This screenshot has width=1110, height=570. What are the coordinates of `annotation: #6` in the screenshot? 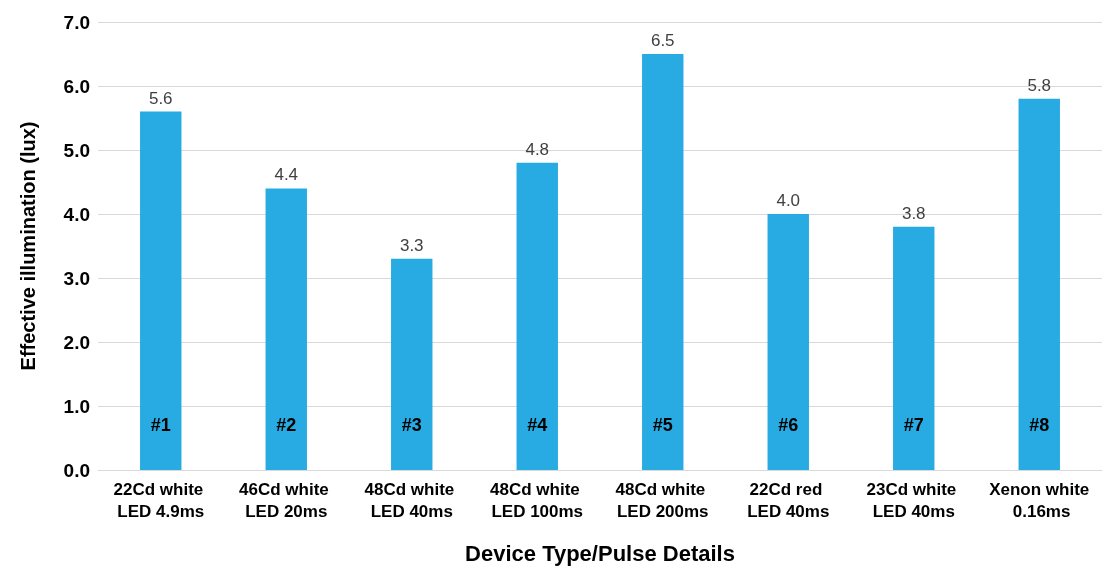 It's located at (788, 425).